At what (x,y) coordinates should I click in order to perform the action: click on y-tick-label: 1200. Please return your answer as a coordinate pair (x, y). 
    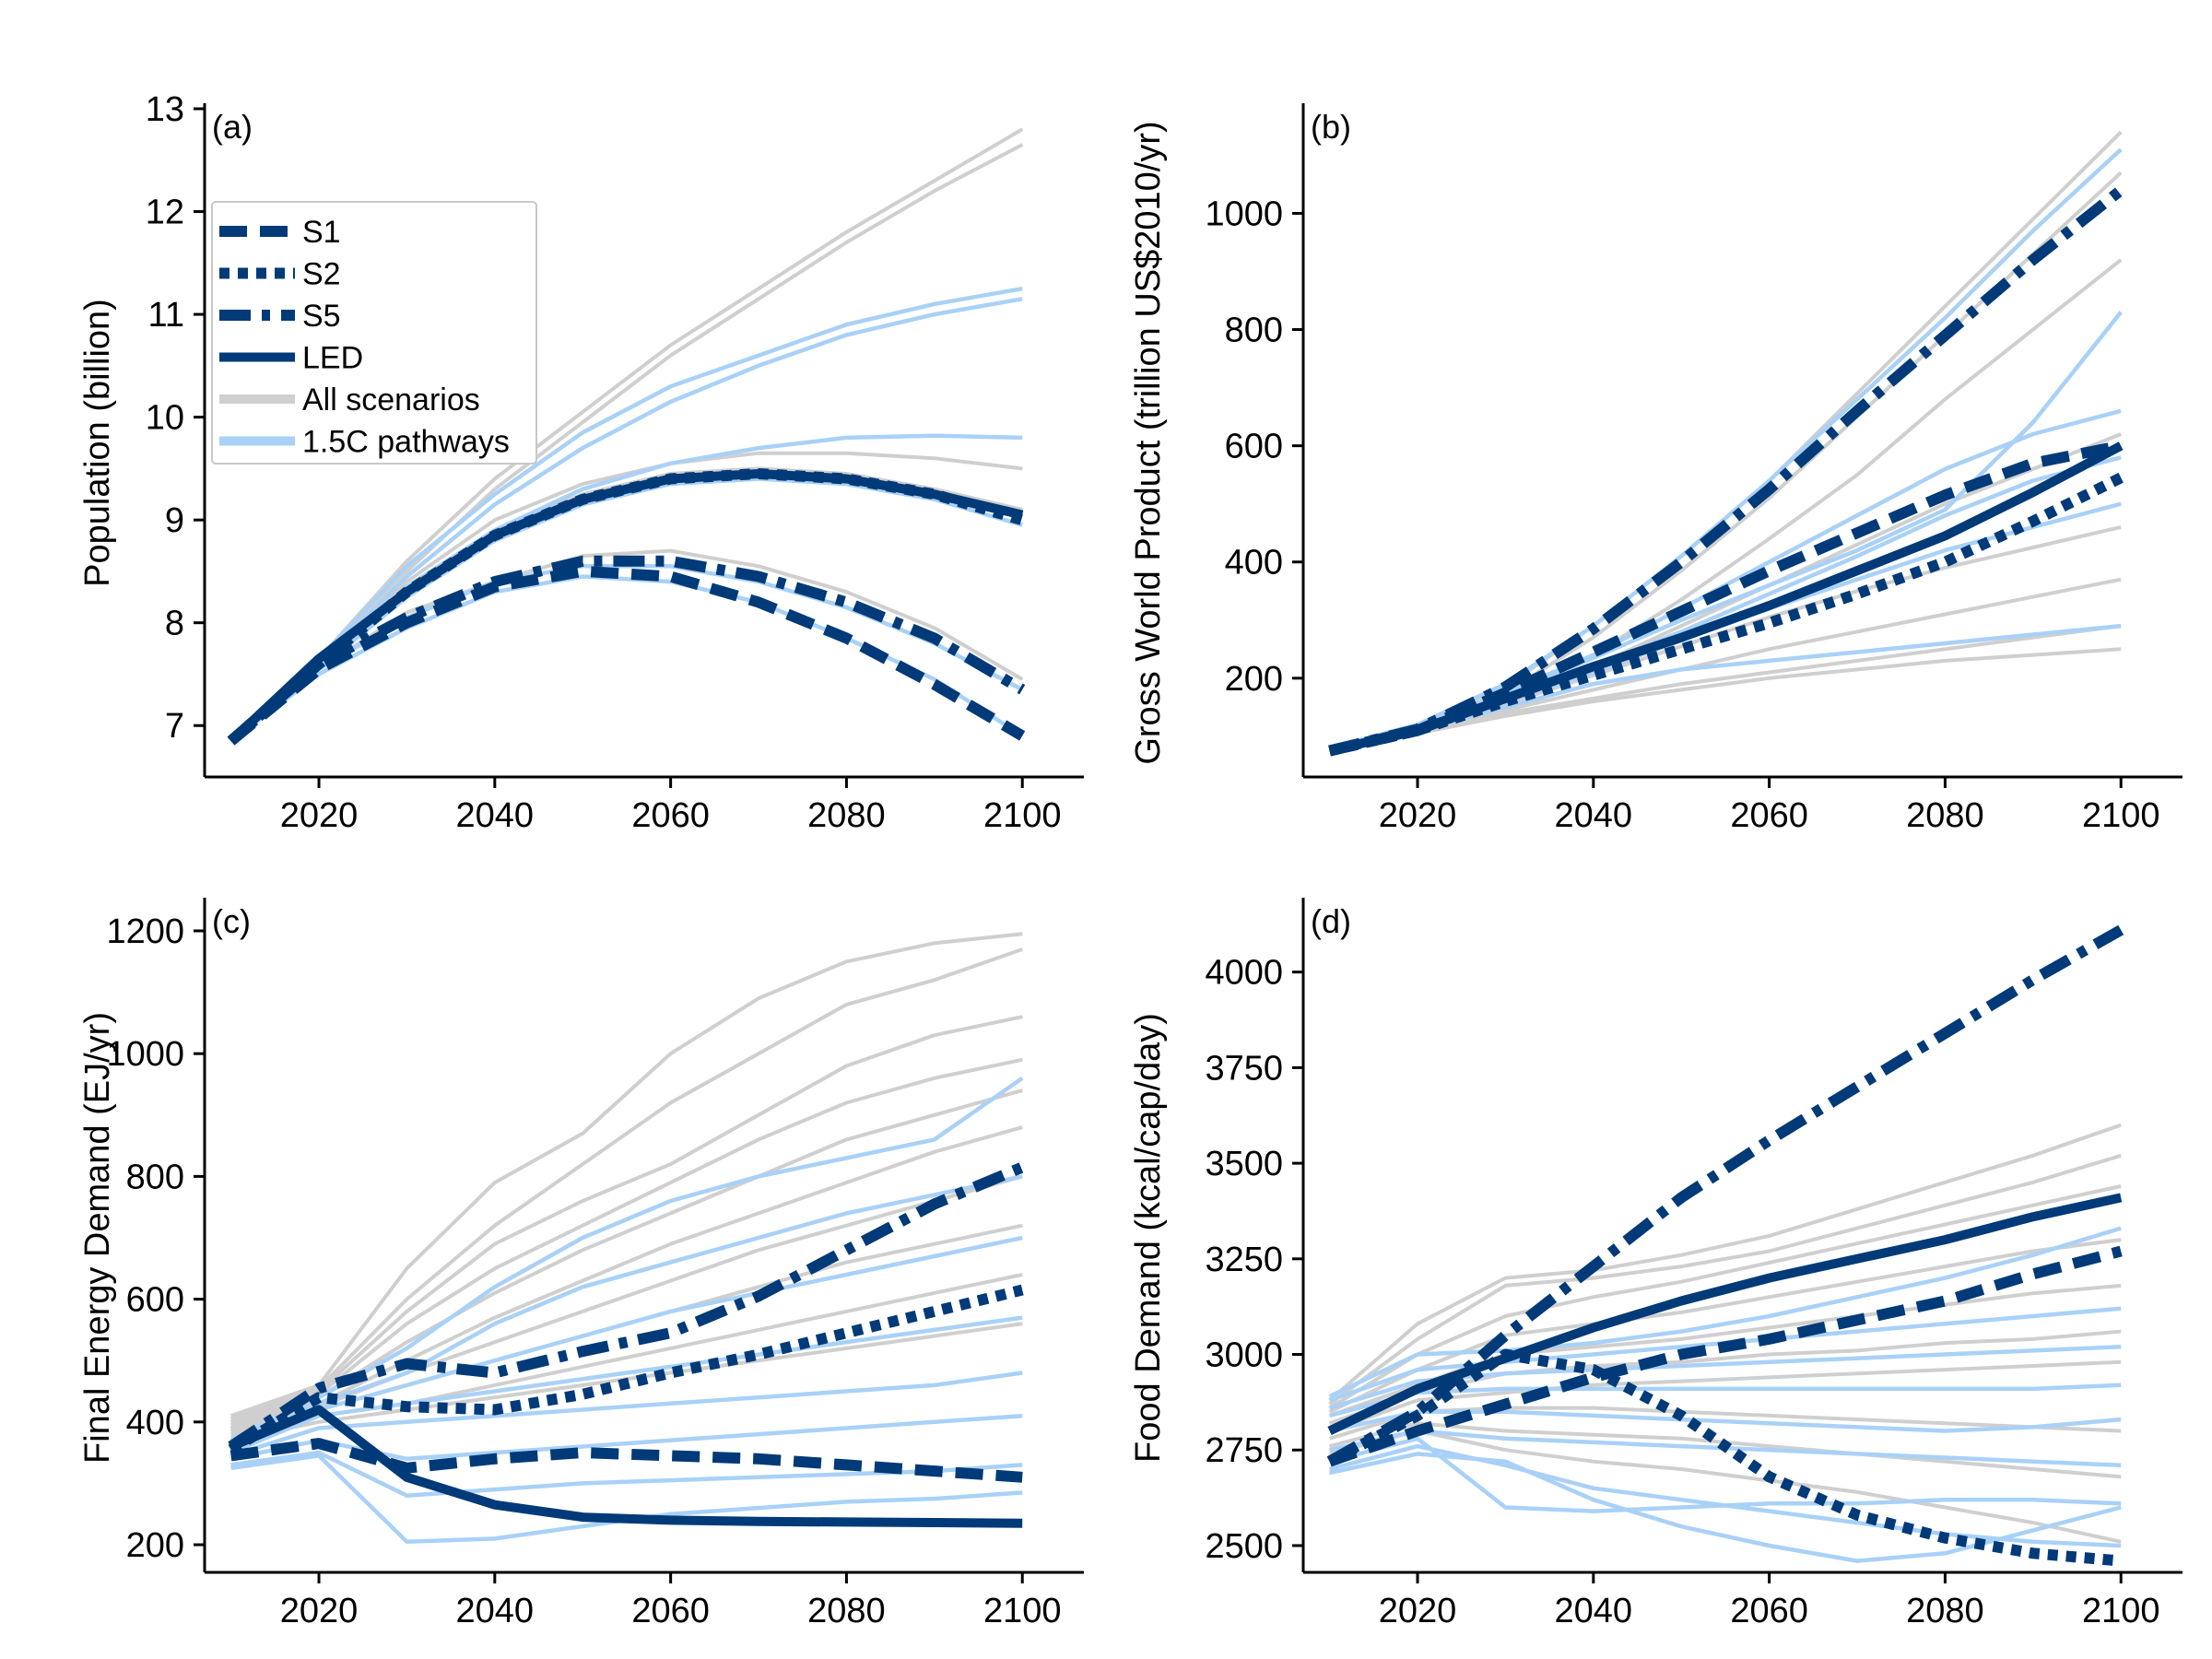
    Looking at the image, I should click on (145, 931).